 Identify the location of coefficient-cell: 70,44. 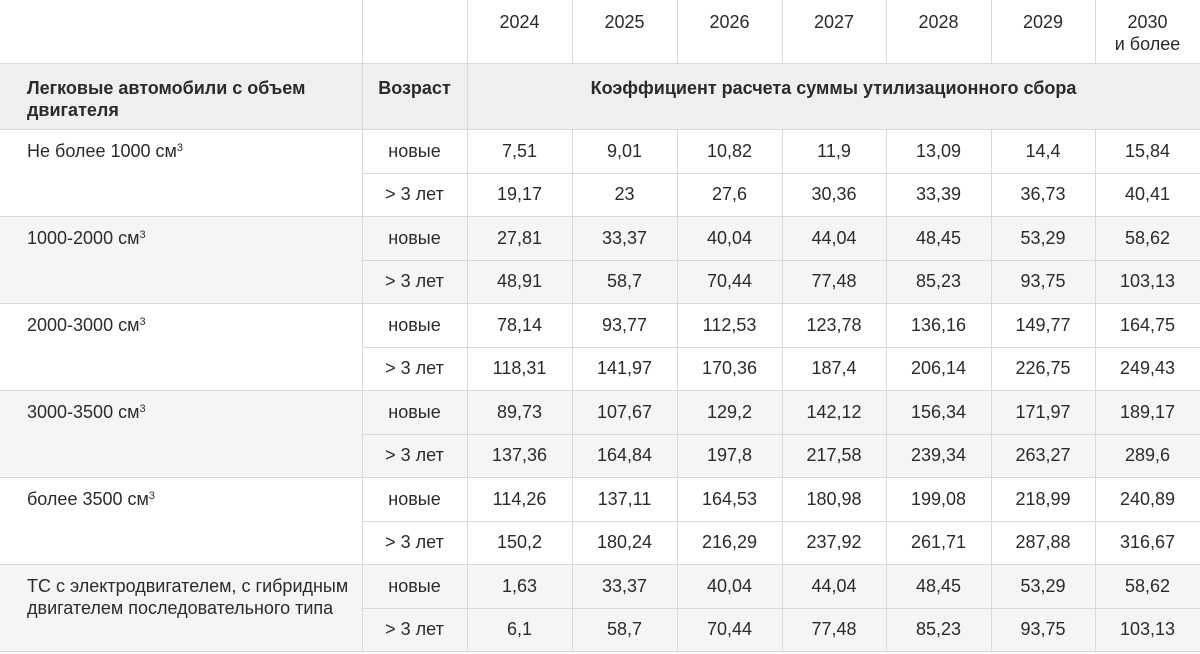
(729, 629).